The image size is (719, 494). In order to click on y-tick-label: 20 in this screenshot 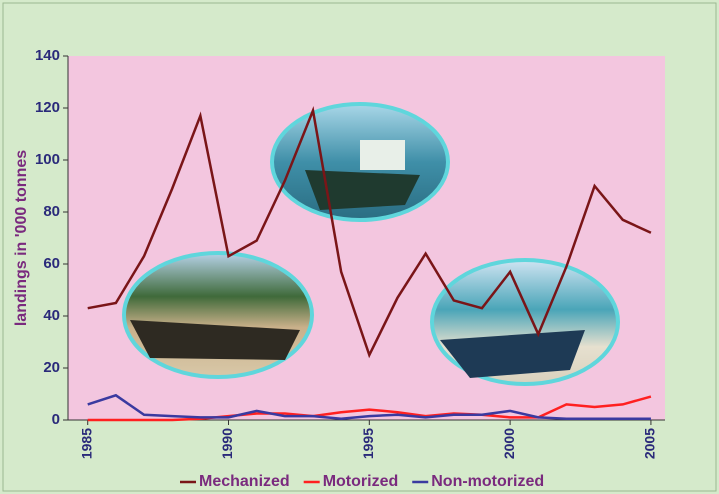, I will do `click(51, 367)`.